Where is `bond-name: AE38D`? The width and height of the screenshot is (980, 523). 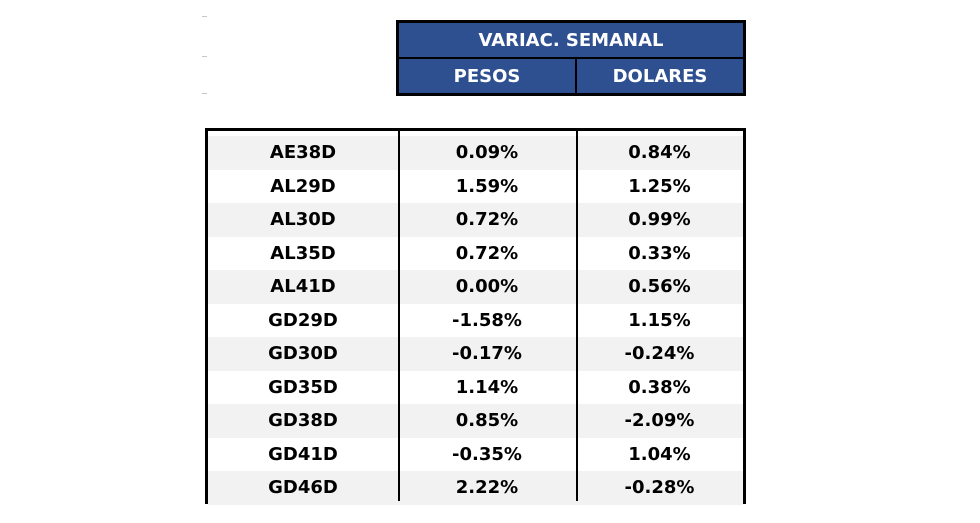 bond-name: AE38D is located at coordinates (303, 153).